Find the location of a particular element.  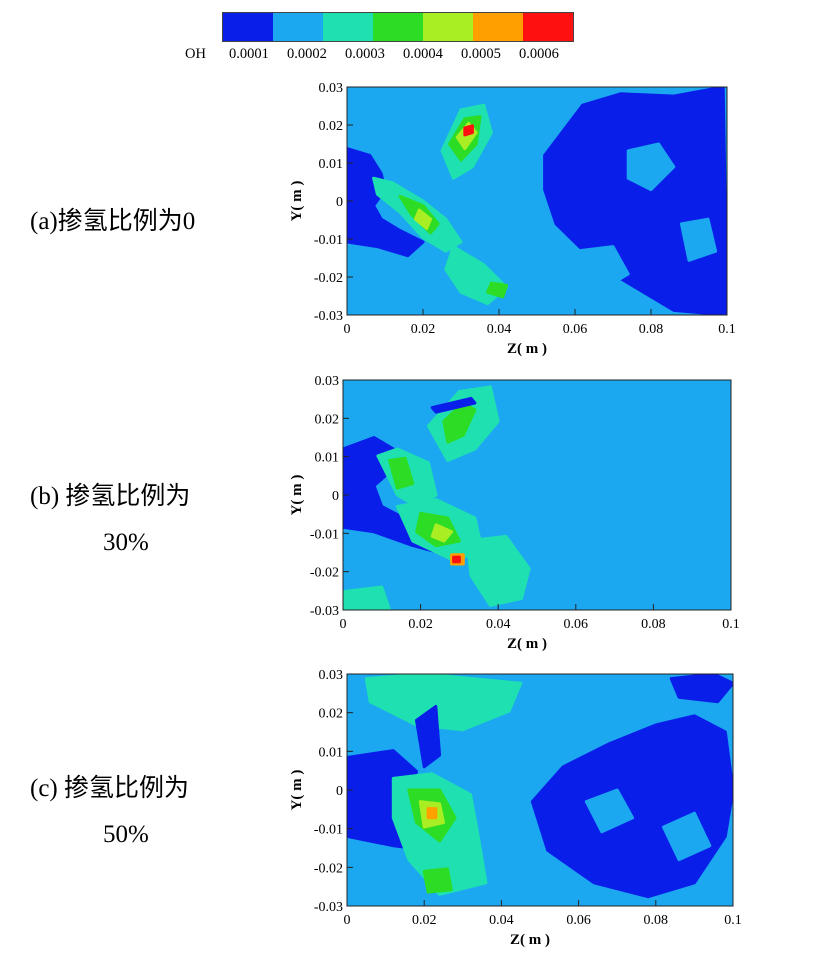

colorbar is located at coordinates (398, 27).